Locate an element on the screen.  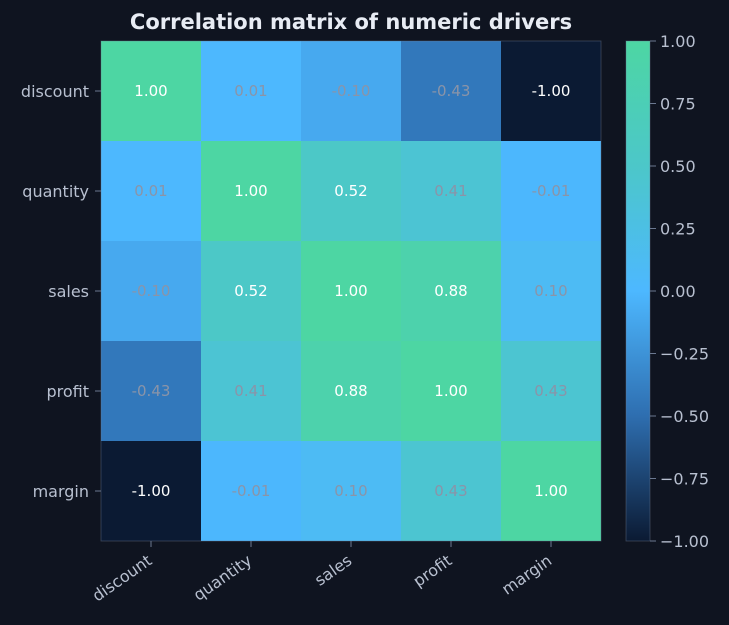
heatmap-cell-profit-profit is located at coordinates (451, 391).